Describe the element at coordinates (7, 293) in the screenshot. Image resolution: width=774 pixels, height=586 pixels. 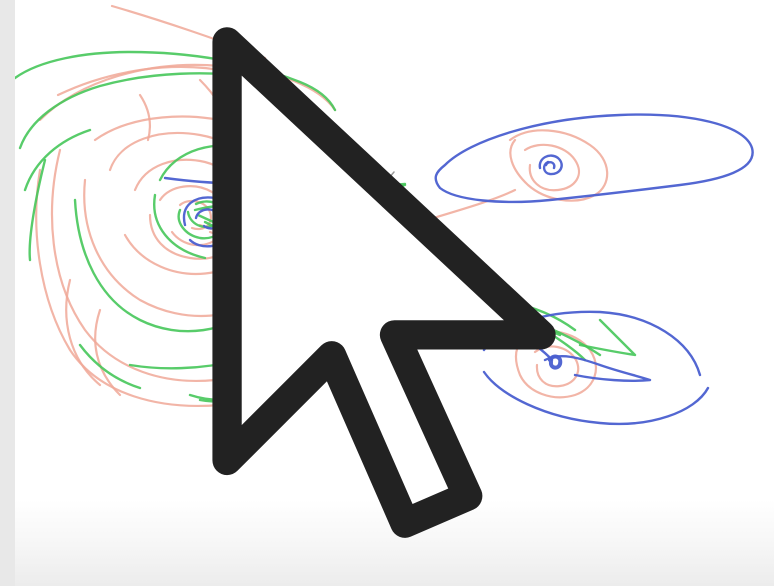
I see `left-gutter` at that location.